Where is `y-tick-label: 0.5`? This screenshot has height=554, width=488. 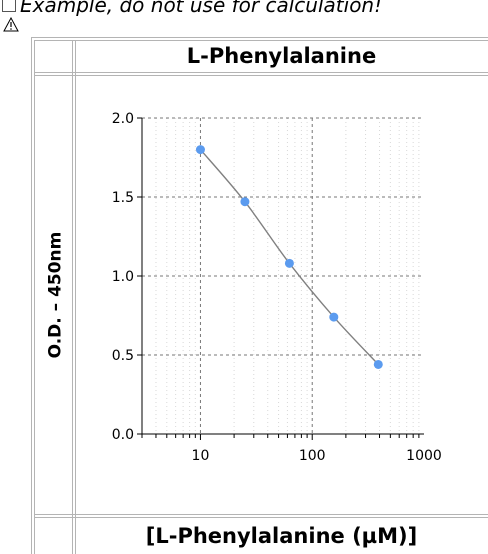 y-tick-label: 0.5 is located at coordinates (123, 356).